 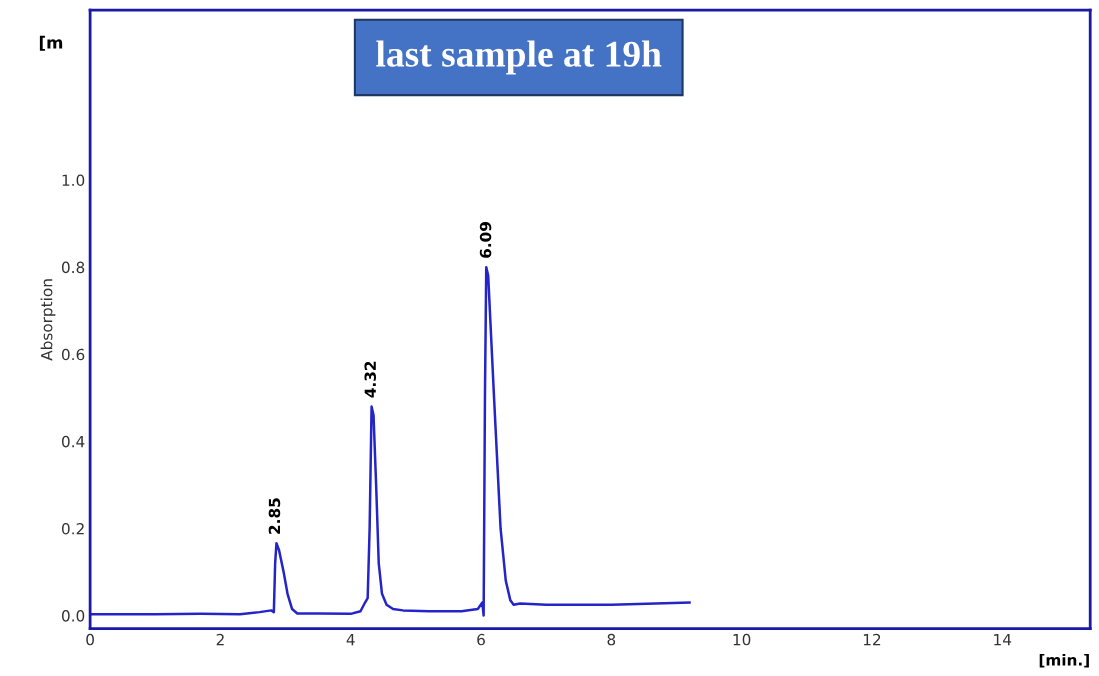 What do you see at coordinates (73, 180) in the screenshot?
I see `y-tick-label: 1.0` at bounding box center [73, 180].